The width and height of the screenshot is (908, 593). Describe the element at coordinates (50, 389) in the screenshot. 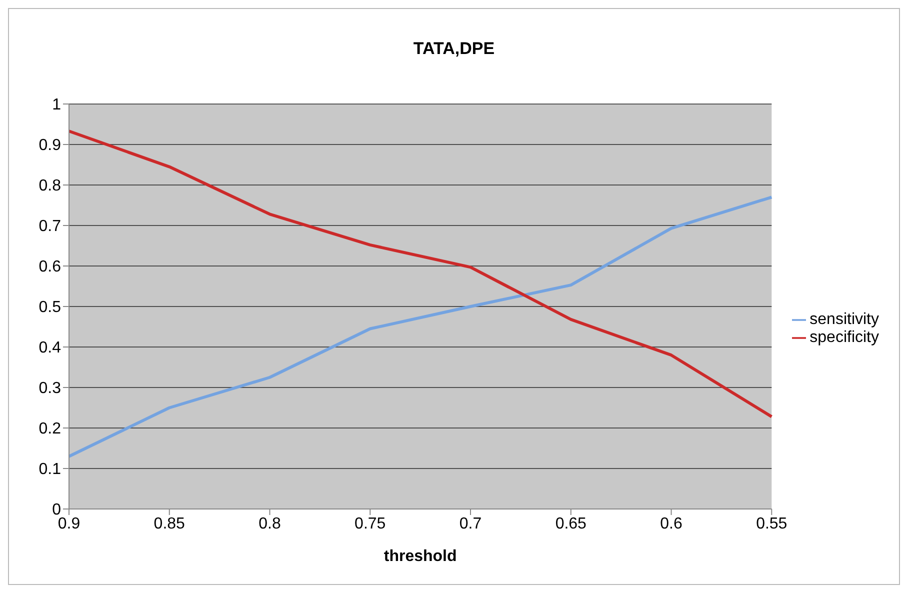

I see `y-tick-label: 0.3` at that location.